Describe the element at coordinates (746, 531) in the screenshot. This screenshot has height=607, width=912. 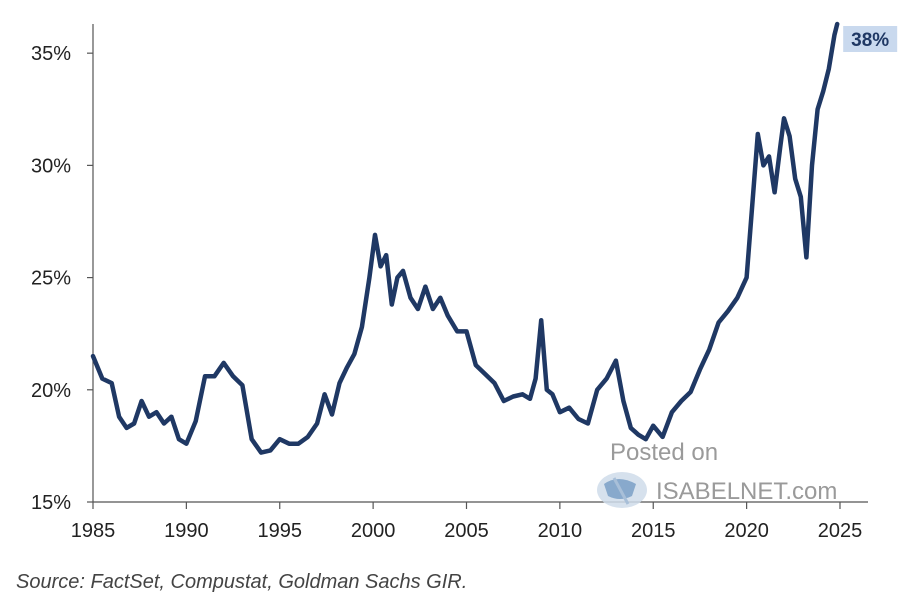
I see `x-tick-label: 2020` at that location.